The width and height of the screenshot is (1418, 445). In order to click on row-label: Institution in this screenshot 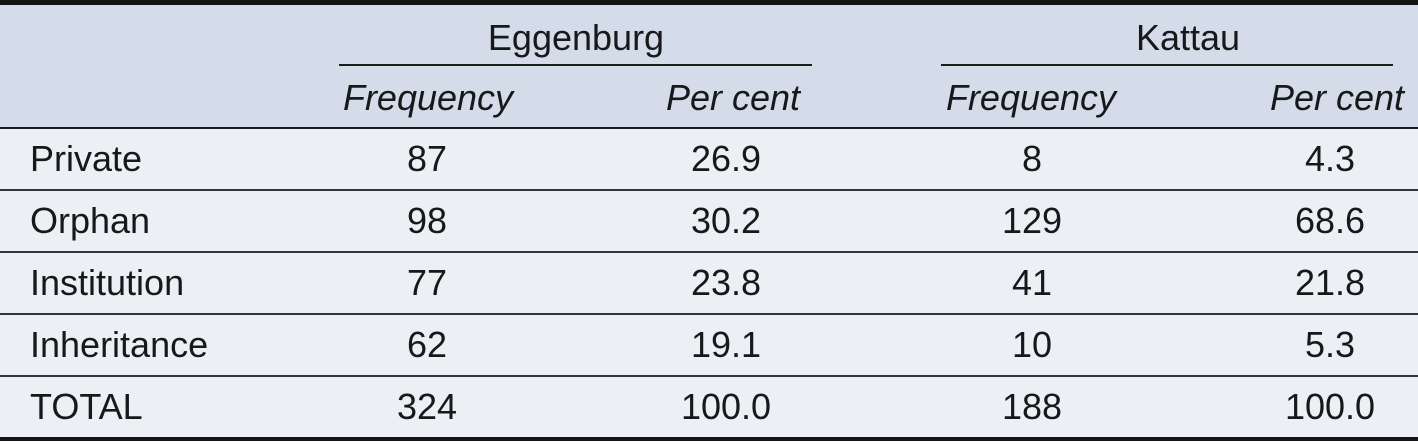, I will do `click(107, 282)`.